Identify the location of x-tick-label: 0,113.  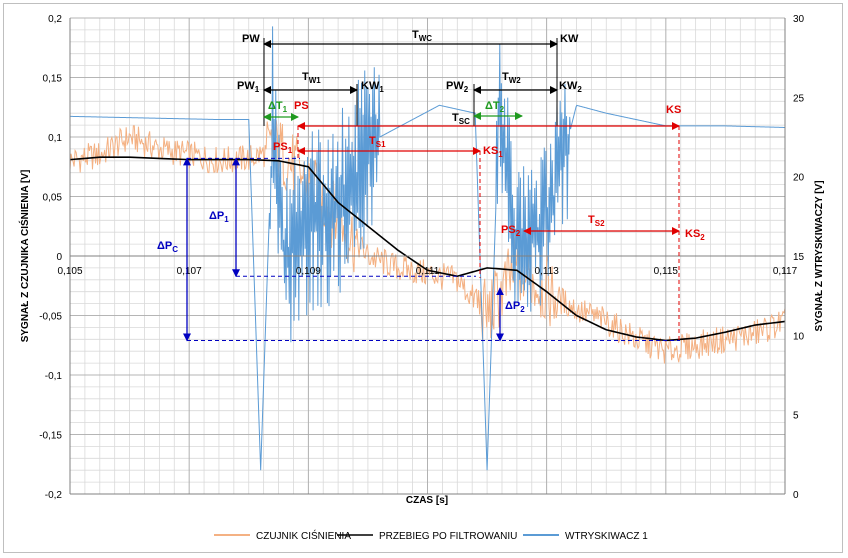
(547, 271).